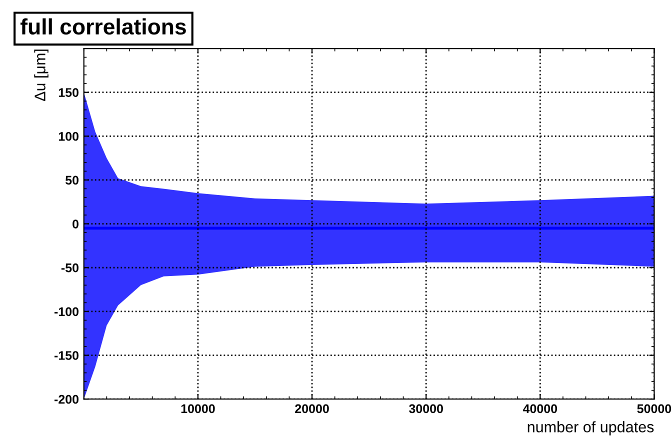  Describe the element at coordinates (425, 409) in the screenshot. I see `x-tick-label: 30000` at that location.